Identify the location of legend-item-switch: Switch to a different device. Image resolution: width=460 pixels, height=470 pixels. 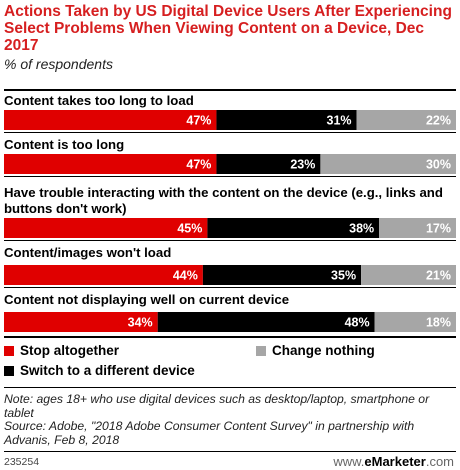
(99, 371).